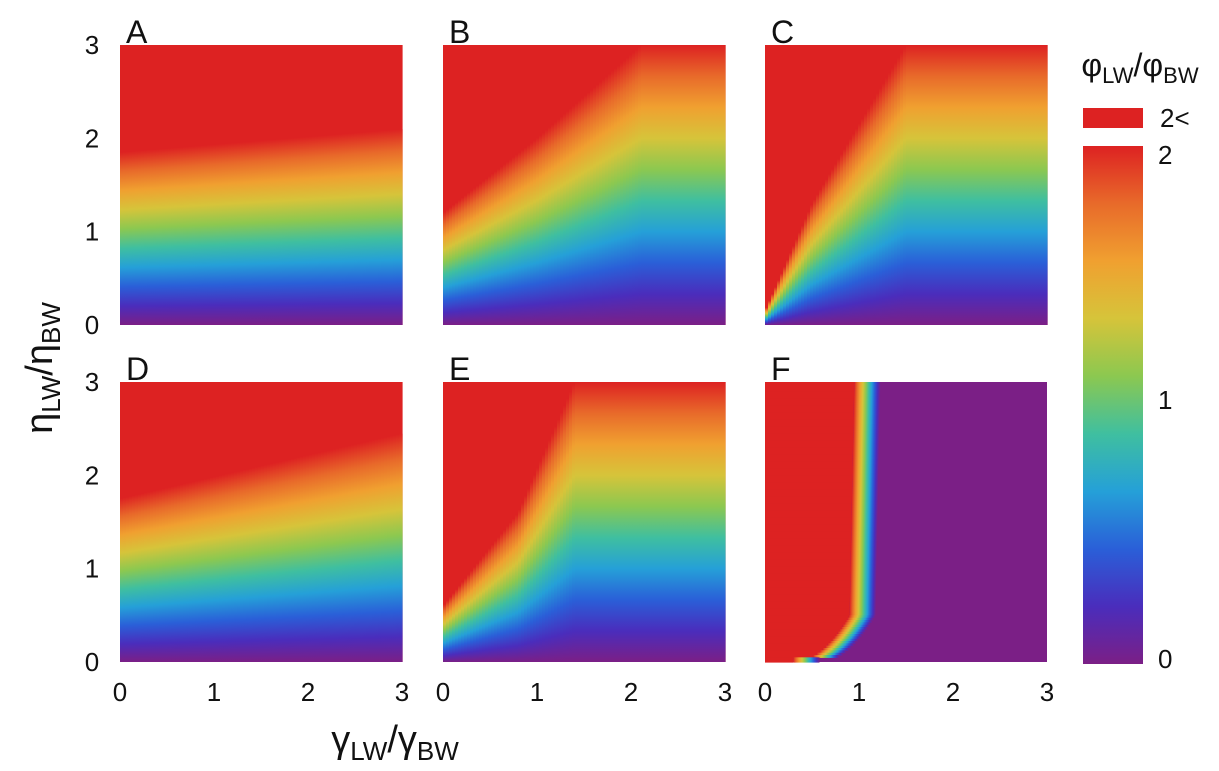  I want to click on y-tick-label: 2, so click(92, 475).